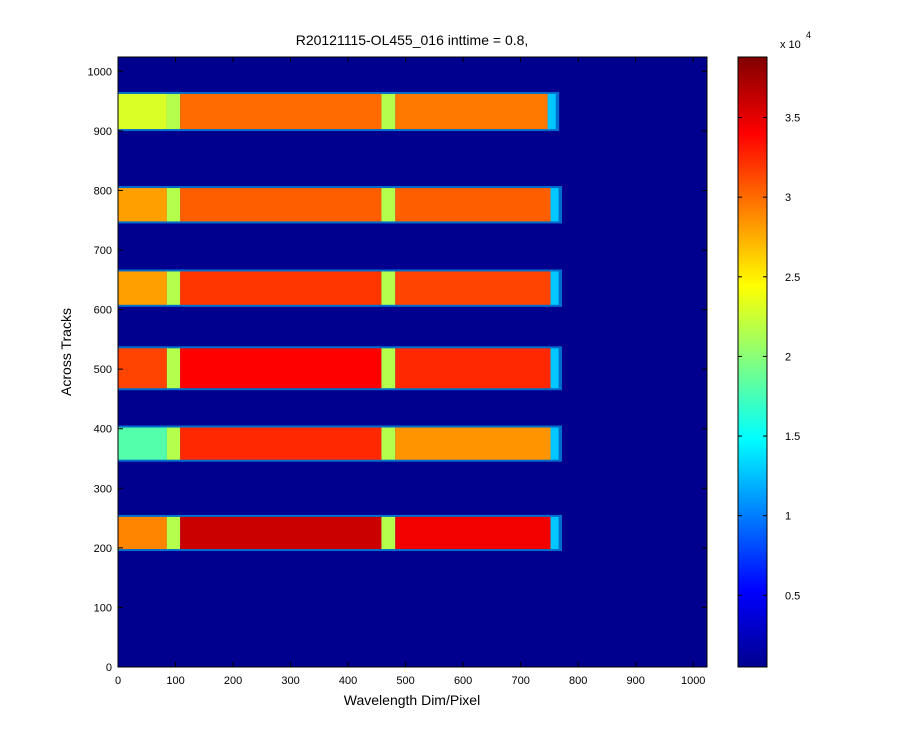 This screenshot has height=750, width=900. What do you see at coordinates (118, 681) in the screenshot?
I see `x-tick-label: 0` at bounding box center [118, 681].